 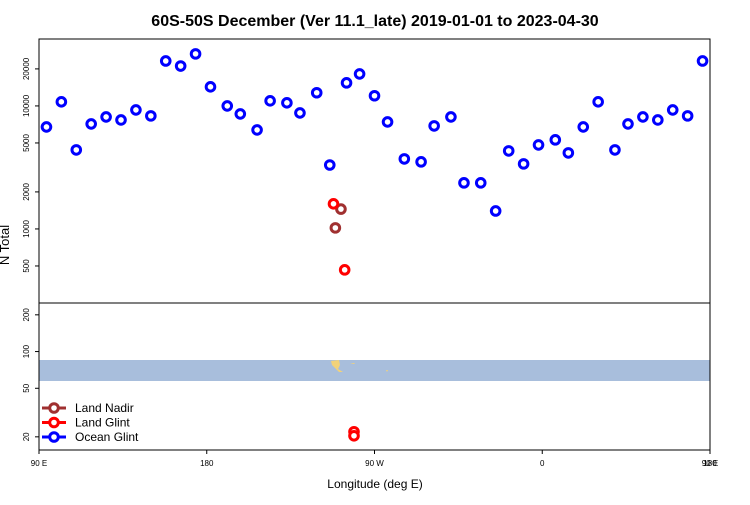 I want to click on y-tick-label: 20, so click(x=26, y=436).